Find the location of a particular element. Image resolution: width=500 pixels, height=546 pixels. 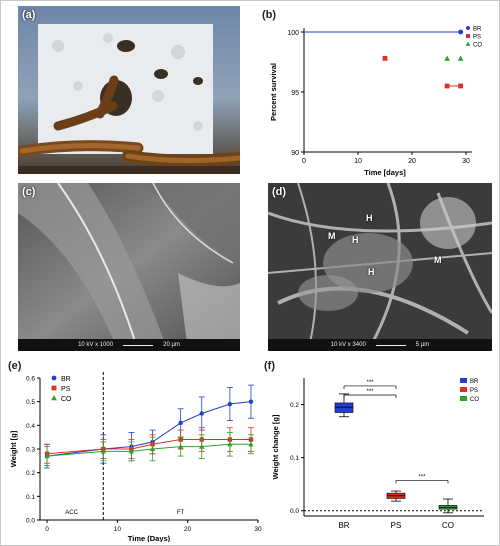

sem-panel-c: (c) 10 kV x 1000 20 µm is located at coordinates (129, 267).